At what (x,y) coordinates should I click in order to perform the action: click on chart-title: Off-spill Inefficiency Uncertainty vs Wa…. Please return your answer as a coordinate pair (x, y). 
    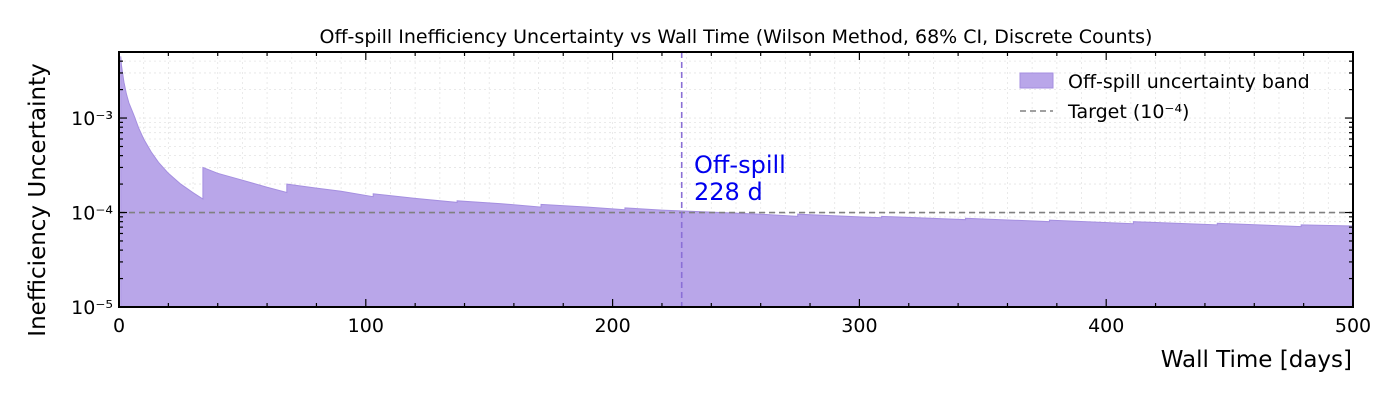
    Looking at the image, I should click on (736, 37).